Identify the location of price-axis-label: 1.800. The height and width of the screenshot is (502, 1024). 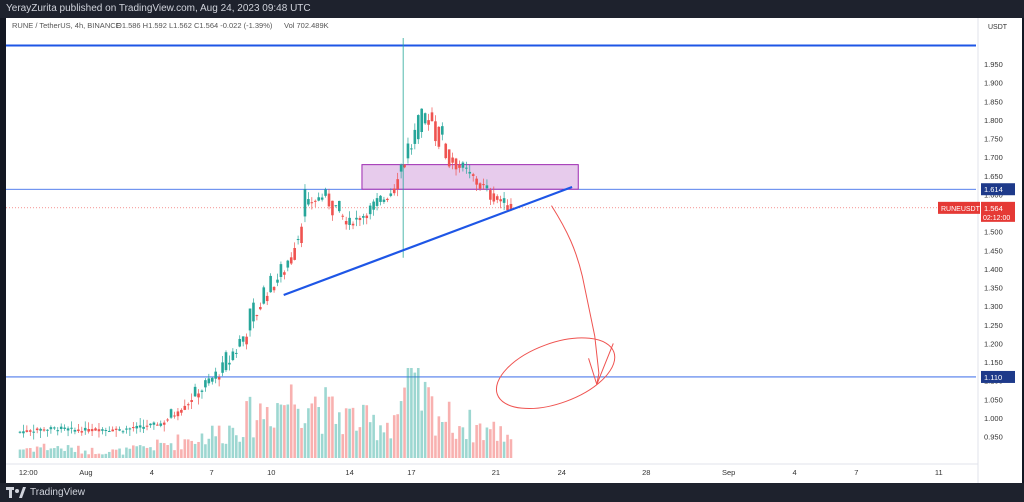
(993, 120).